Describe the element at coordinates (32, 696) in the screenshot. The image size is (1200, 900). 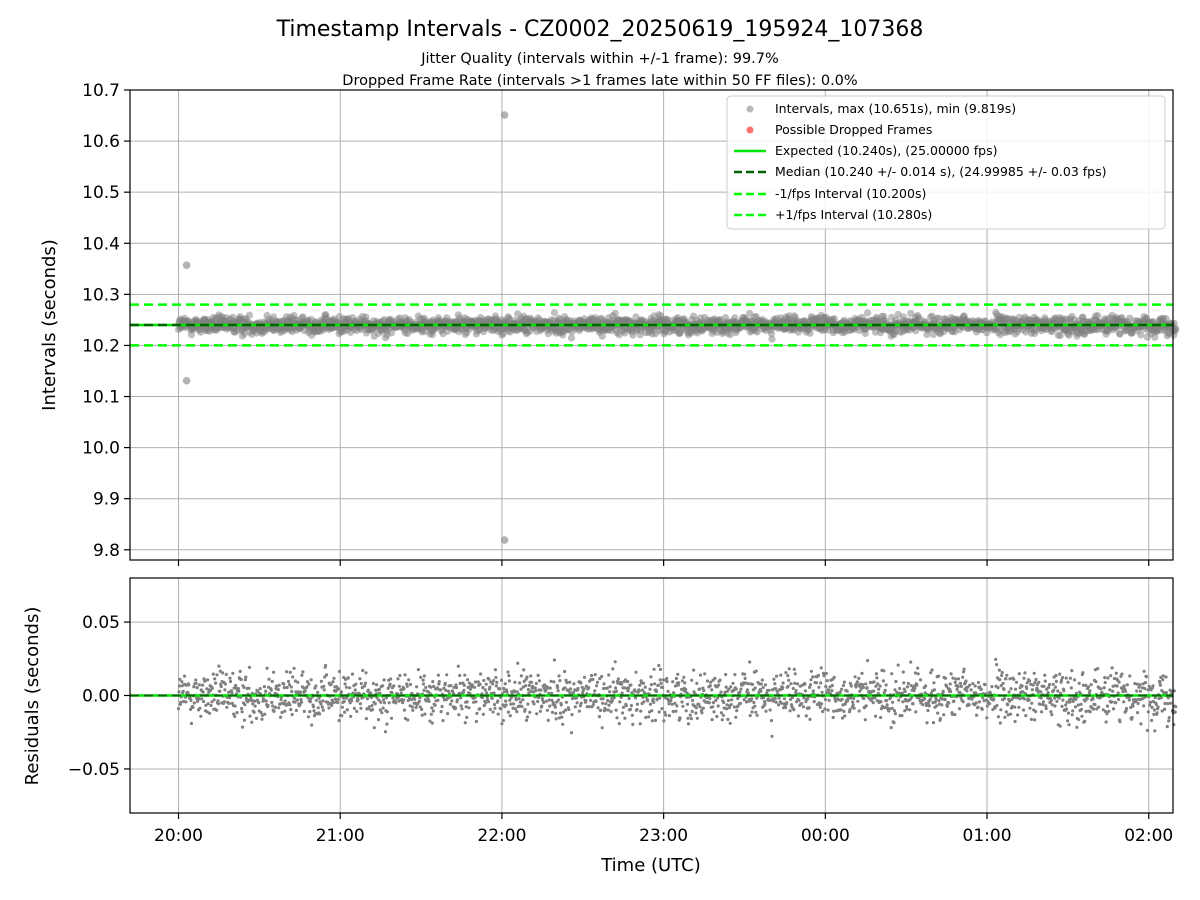
I see `residuals-y-axis-label: Residuals (seconds)` at that location.